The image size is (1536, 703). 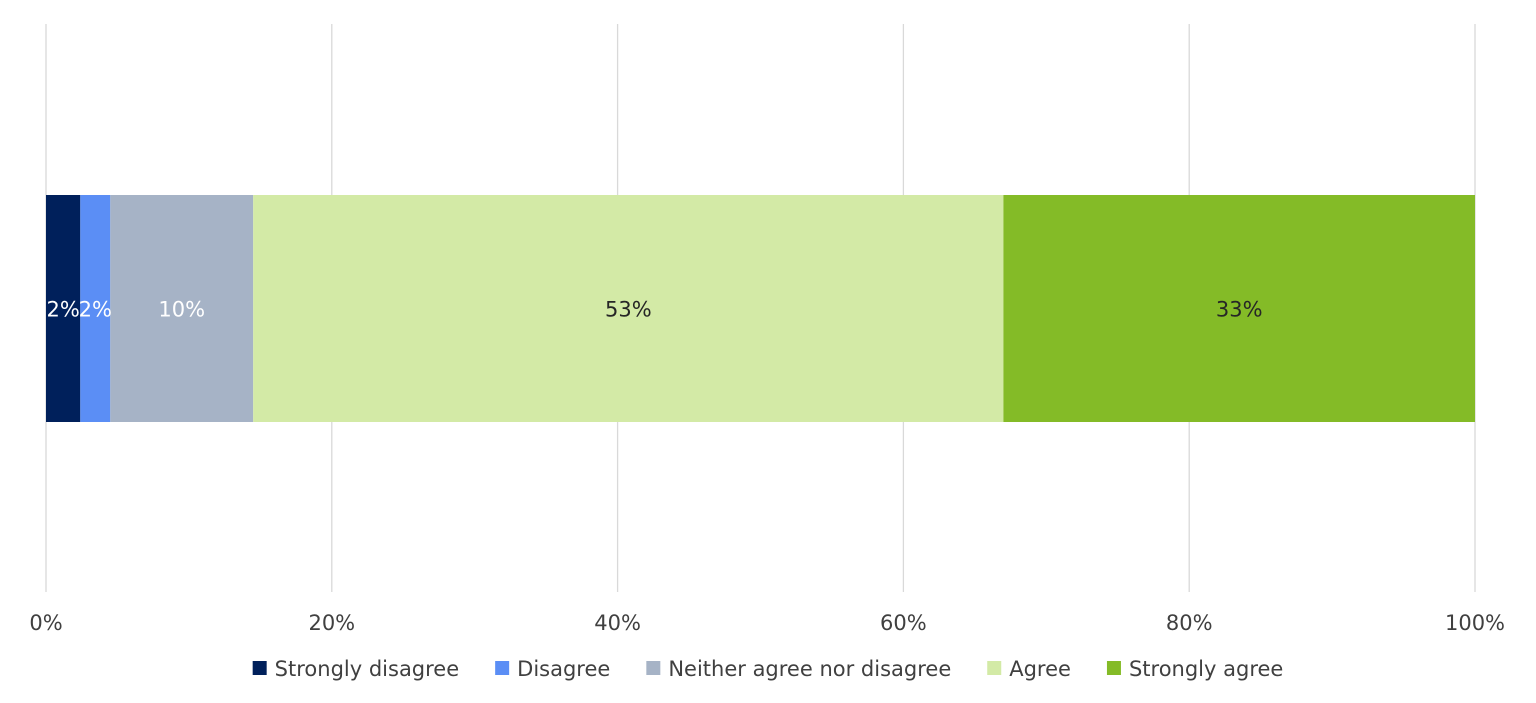 I want to click on legend-label: Disagree, so click(x=563, y=669).